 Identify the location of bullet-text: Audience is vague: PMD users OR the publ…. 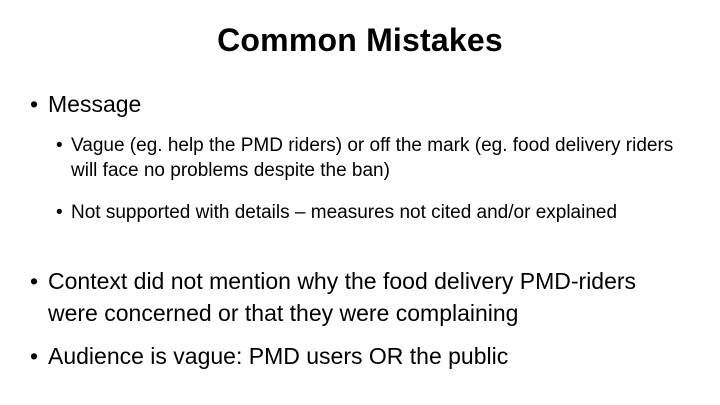
(278, 356).